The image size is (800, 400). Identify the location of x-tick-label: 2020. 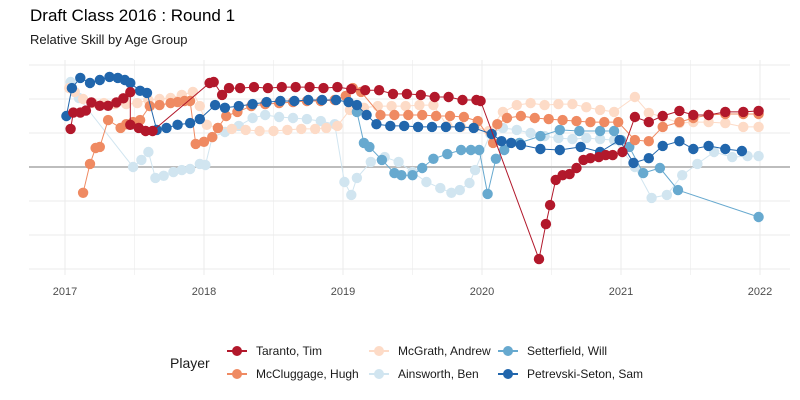
(482, 292).